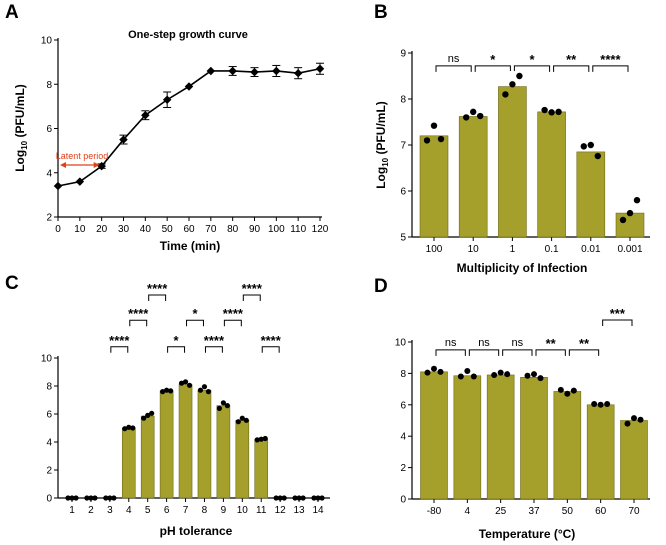  I want to click on y-tick-label: 10, so click(47, 359).